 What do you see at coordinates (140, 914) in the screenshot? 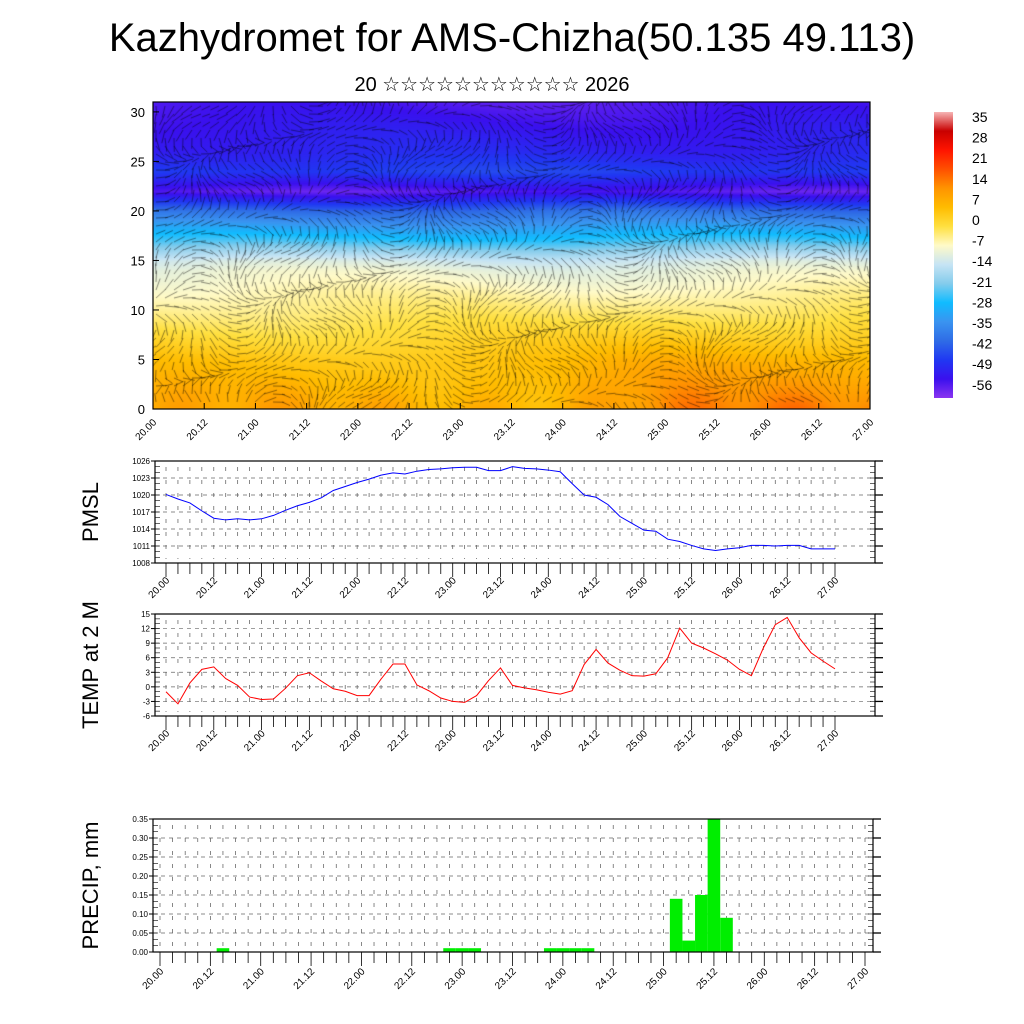
I see `y-tick-label: 0.10` at bounding box center [140, 914].